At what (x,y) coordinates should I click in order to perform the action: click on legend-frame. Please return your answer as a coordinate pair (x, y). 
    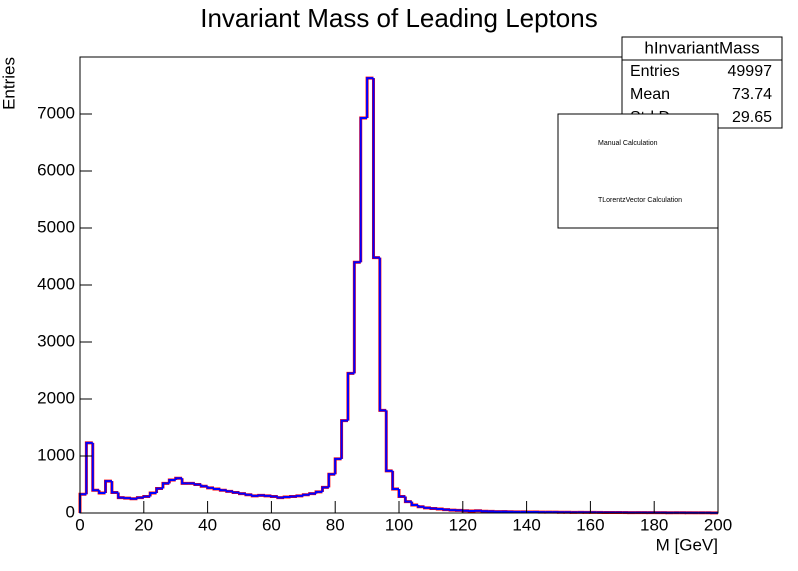
    Looking at the image, I should click on (638, 171).